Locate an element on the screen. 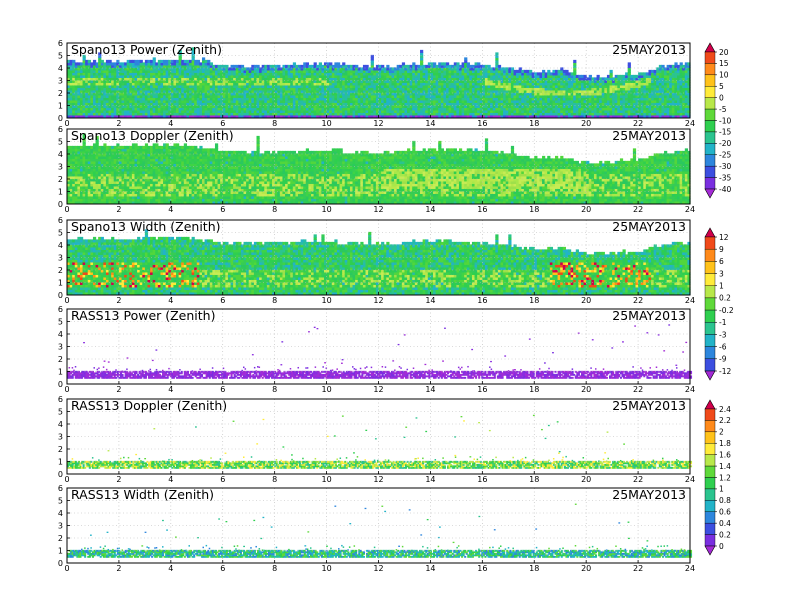 The height and width of the screenshot is (612, 792). colorbar-label: 9 is located at coordinates (721, 249).